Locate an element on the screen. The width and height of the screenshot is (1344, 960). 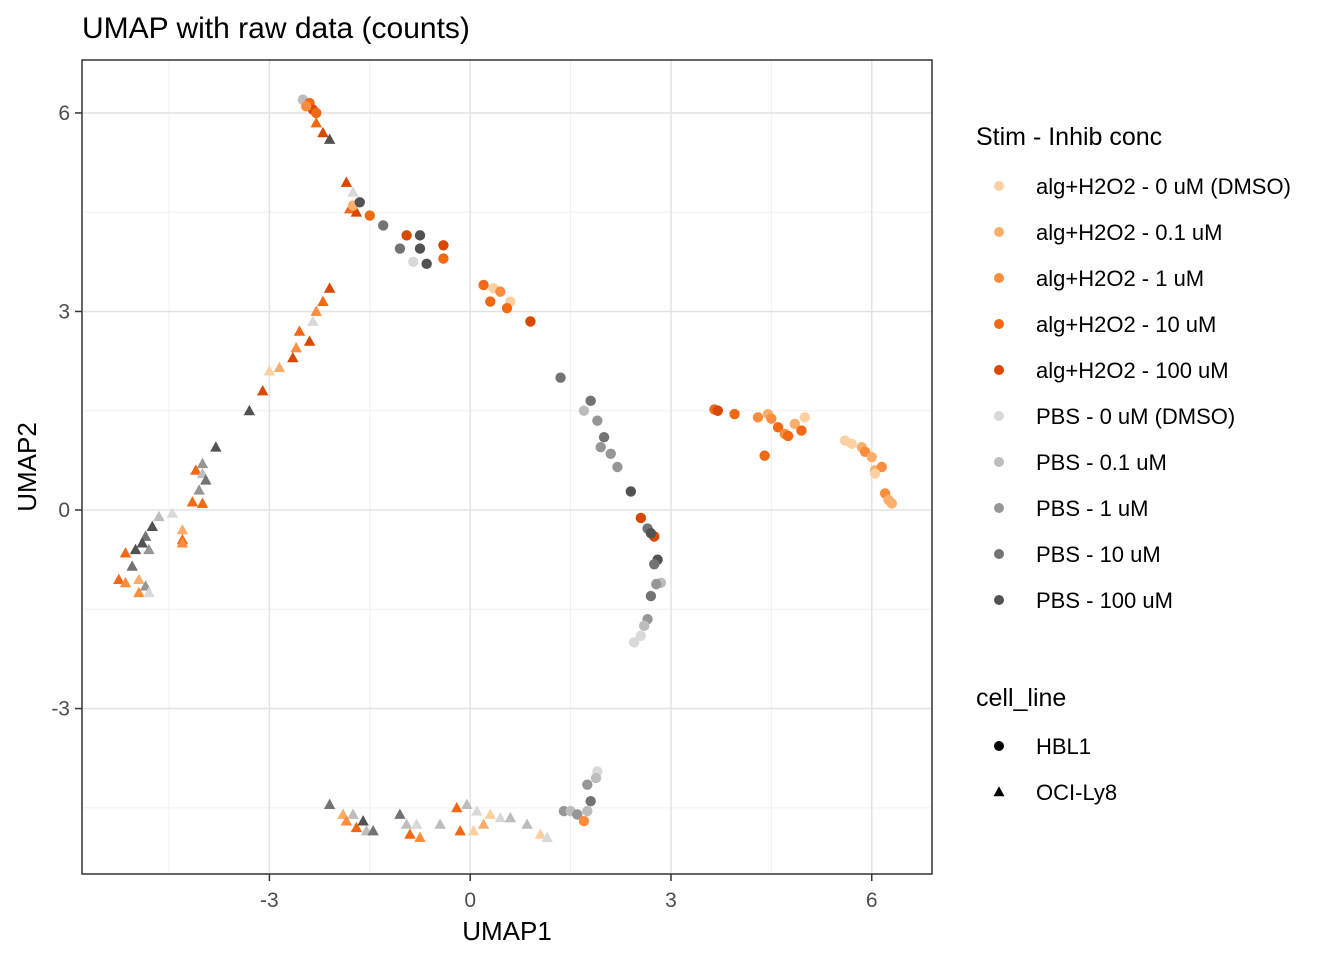
x-tick-label: -3 is located at coordinates (269, 900).